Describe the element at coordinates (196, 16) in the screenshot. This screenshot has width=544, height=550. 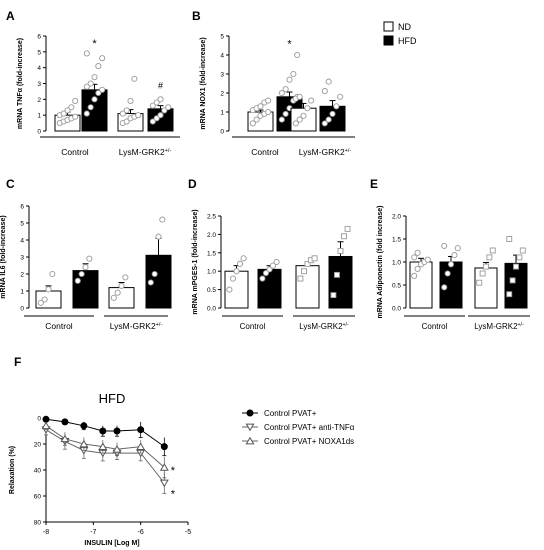
I see `panel-b-letter: B` at that location.